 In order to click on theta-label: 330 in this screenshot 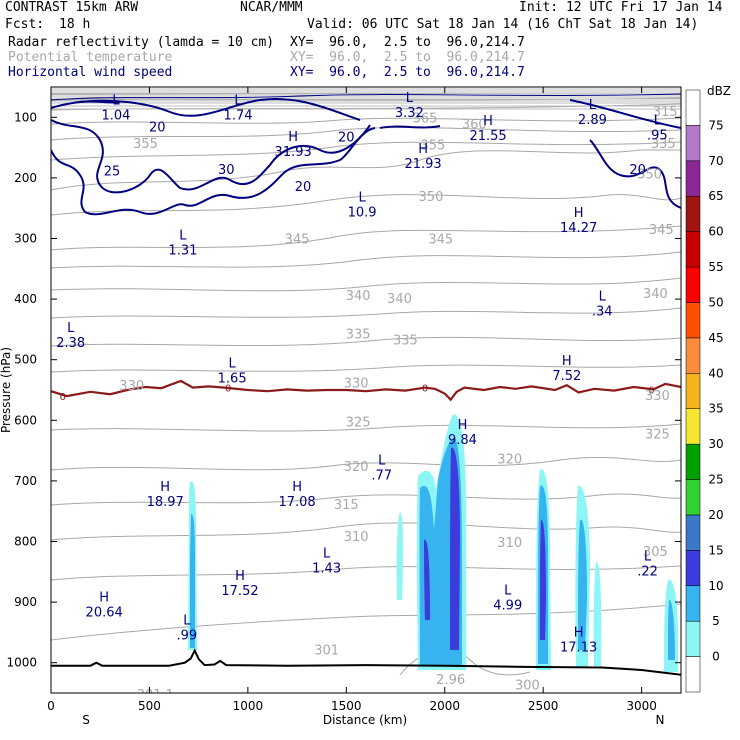, I will do `click(131, 386)`.